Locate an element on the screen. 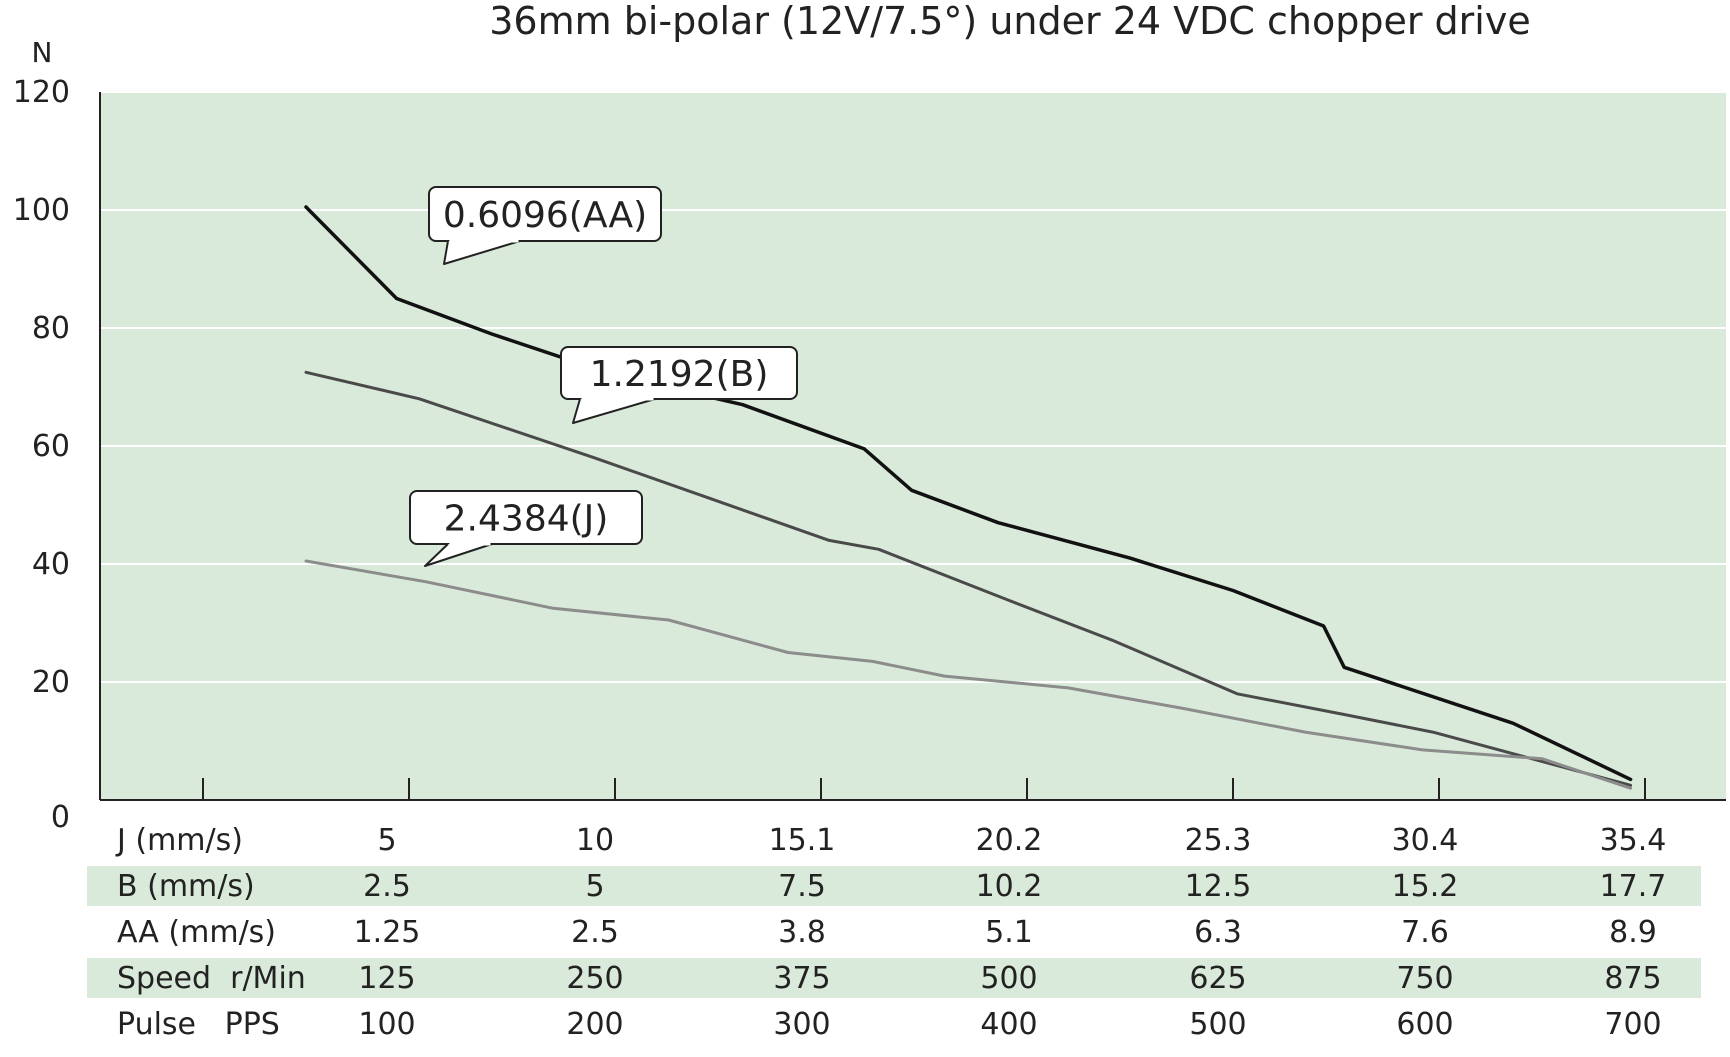 The width and height of the screenshot is (1730, 1057). table-cell: 10 is located at coordinates (595, 840).